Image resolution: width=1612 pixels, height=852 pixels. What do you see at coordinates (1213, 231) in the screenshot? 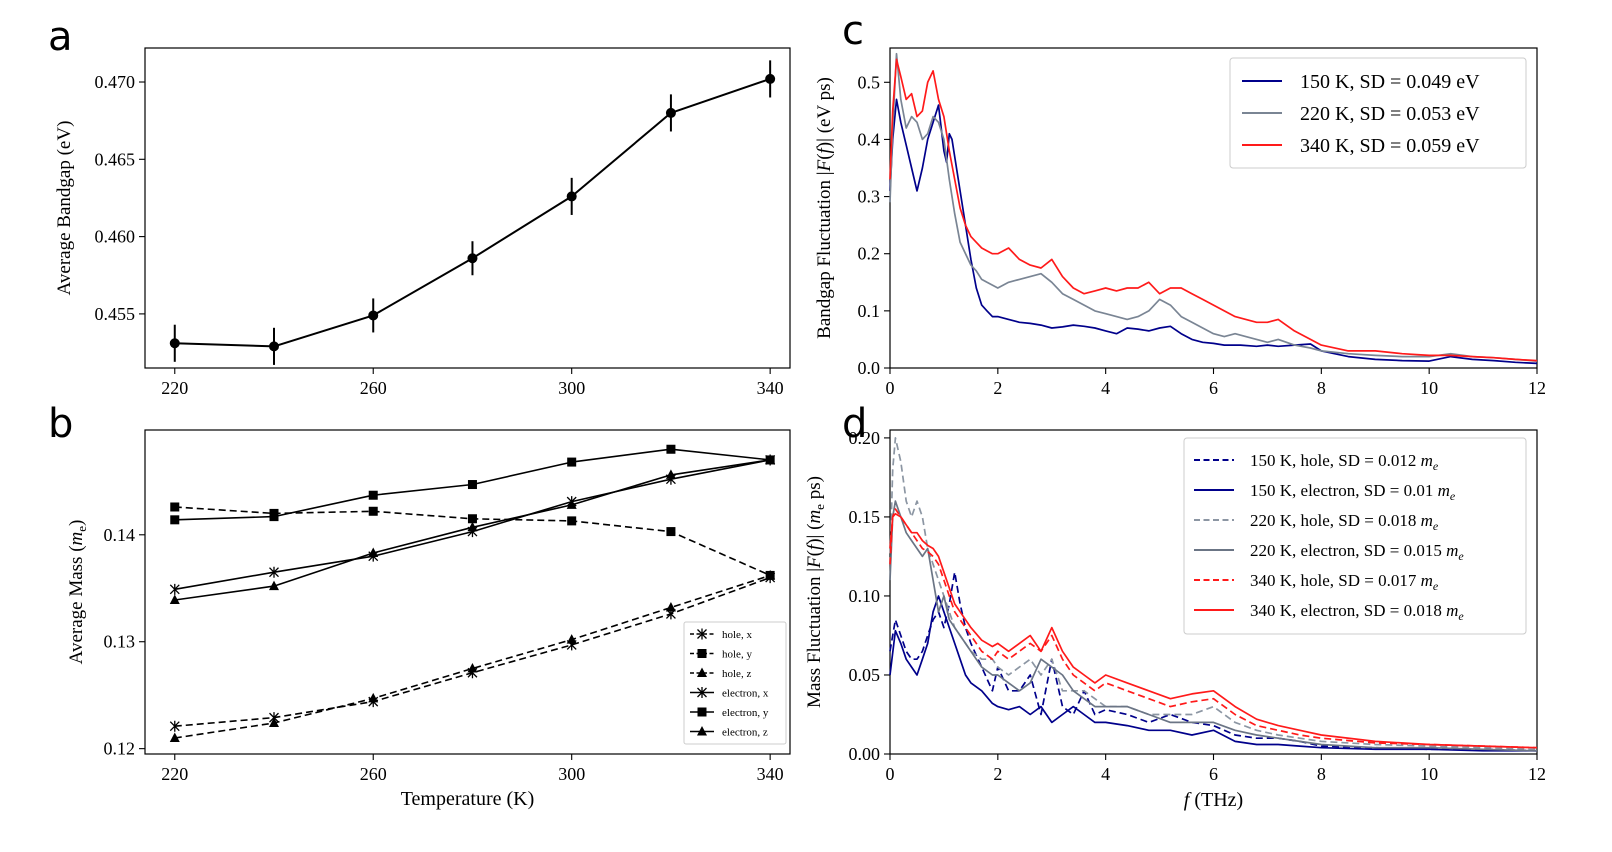
I see `series-line-150-k-sd-0-049-ev` at bounding box center [1213, 231].